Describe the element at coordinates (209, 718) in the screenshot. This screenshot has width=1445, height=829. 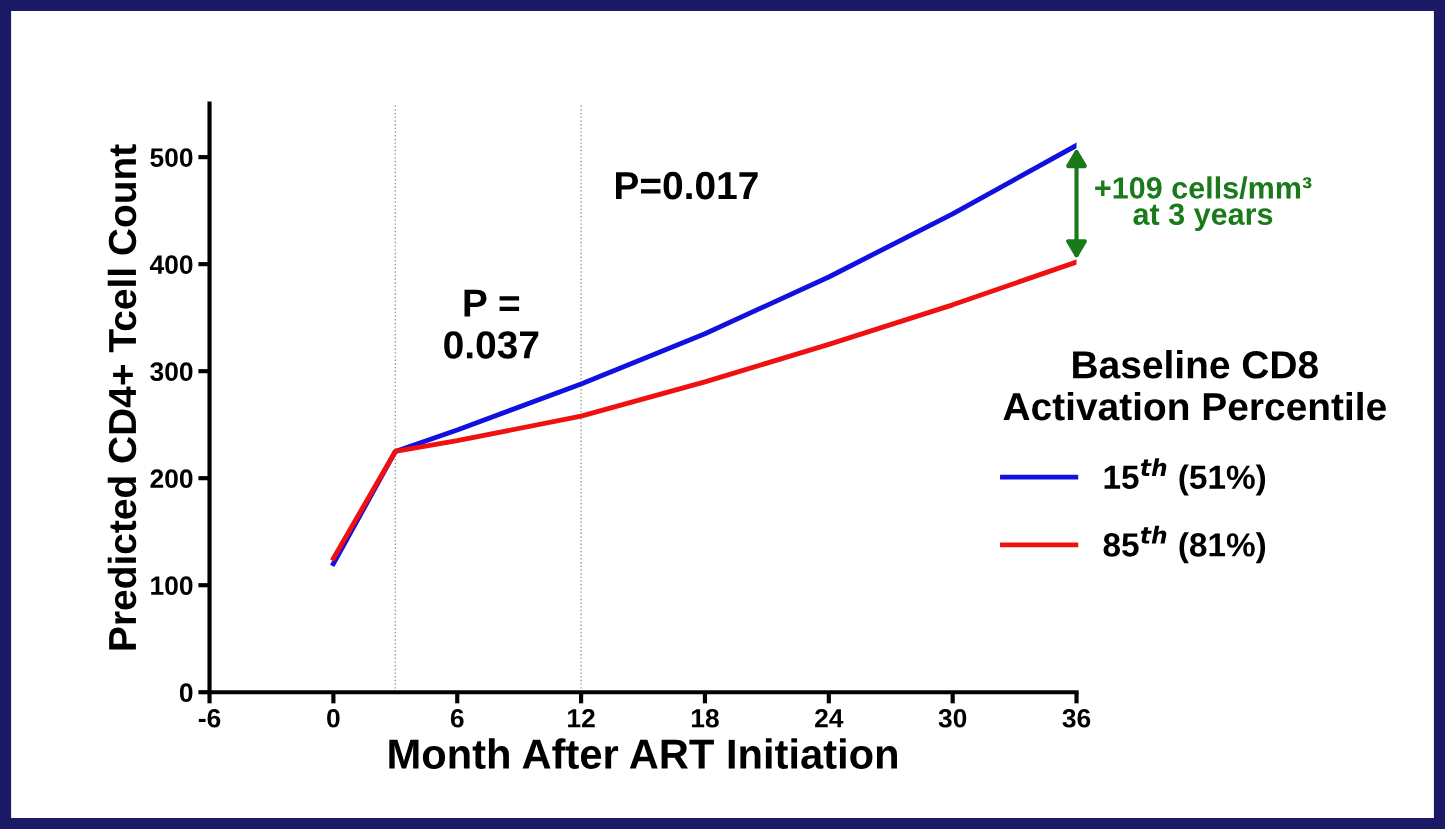
I see `x-tick-label: -6` at that location.